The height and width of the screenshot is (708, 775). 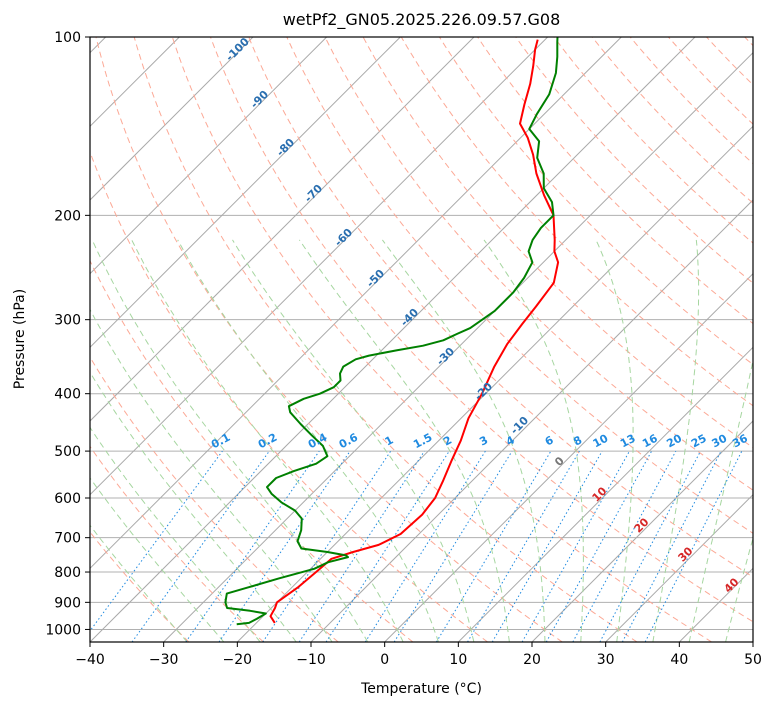 What do you see at coordinates (67, 603) in the screenshot?
I see `y-tick-label: 900` at bounding box center [67, 603].